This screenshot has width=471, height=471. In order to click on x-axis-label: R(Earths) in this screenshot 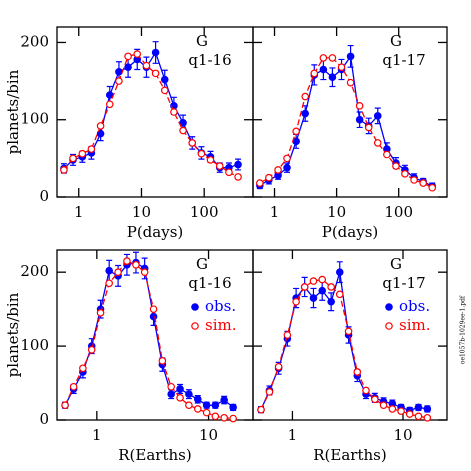, I will do `click(154, 455)`.